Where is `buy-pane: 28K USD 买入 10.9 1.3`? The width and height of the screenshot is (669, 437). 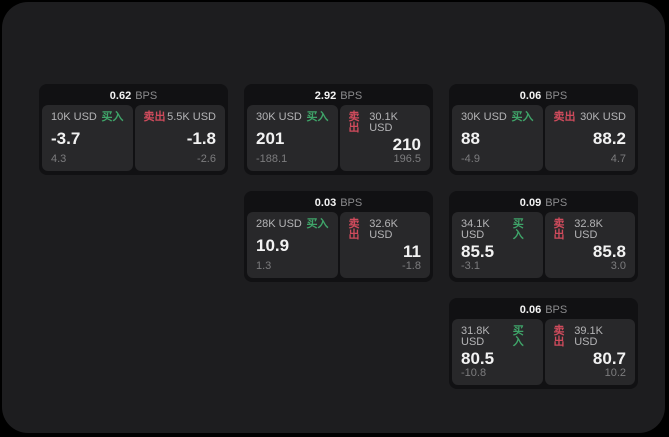
buy-pane: 28K USD 买入 10.9 1.3 is located at coordinates (292, 245).